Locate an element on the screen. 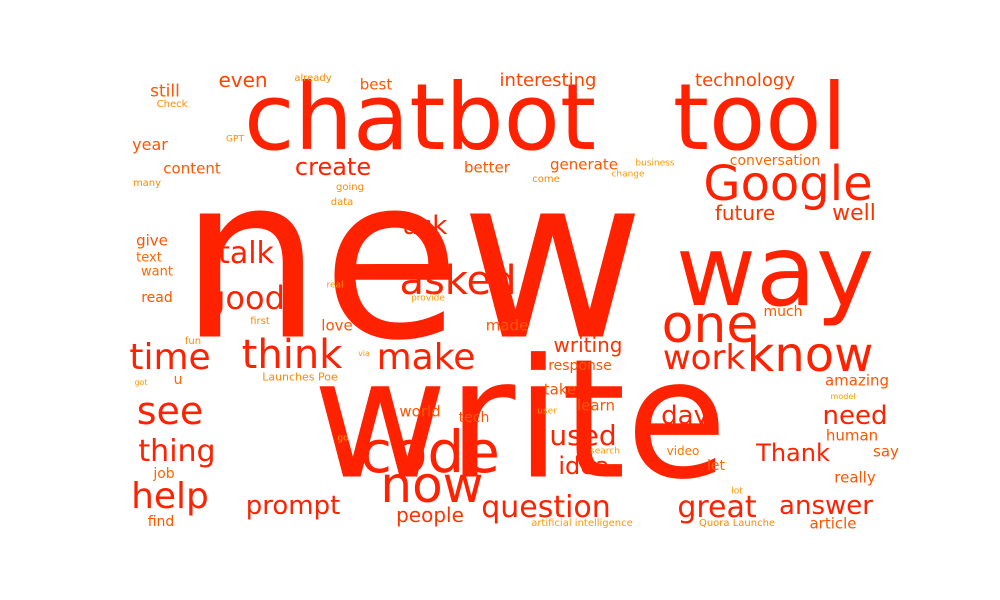  word-thing: thing is located at coordinates (177, 451).